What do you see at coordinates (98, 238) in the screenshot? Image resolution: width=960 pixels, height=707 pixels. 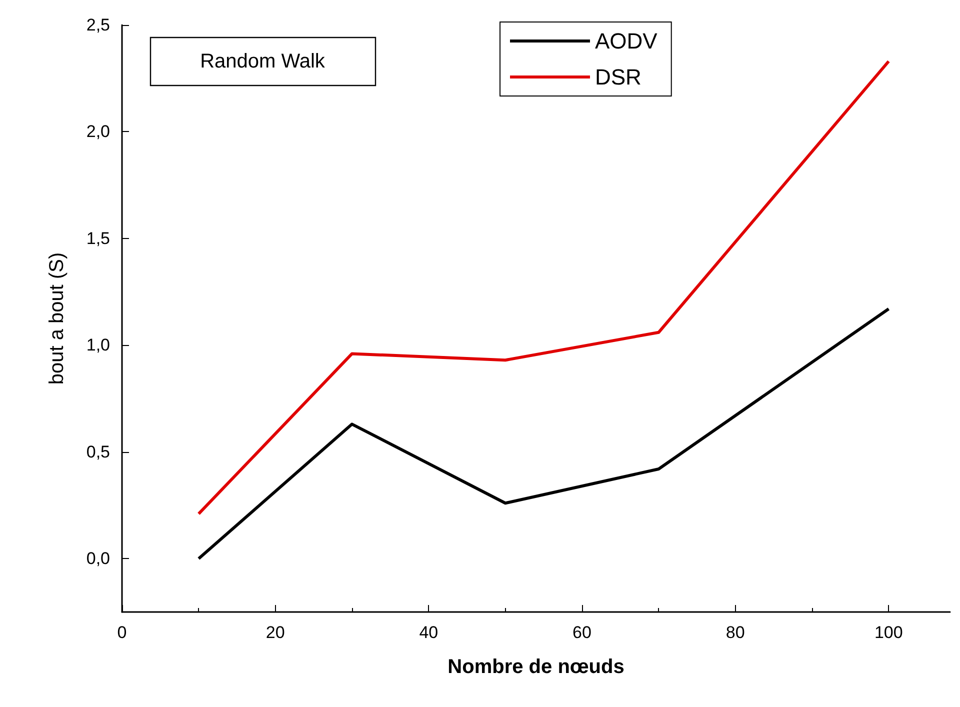 I see `y-tick-label: 1,5` at bounding box center [98, 238].